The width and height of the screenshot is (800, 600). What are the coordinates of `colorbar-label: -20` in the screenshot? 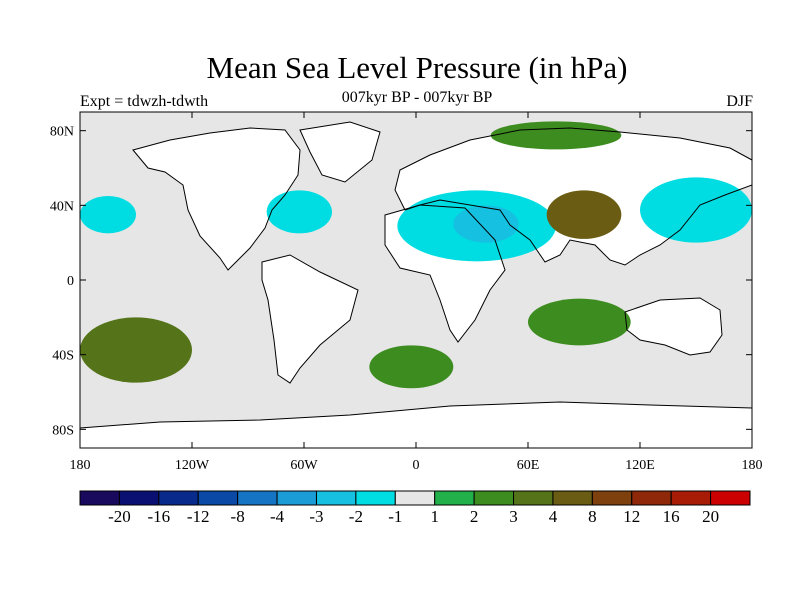 It's located at (119, 516).